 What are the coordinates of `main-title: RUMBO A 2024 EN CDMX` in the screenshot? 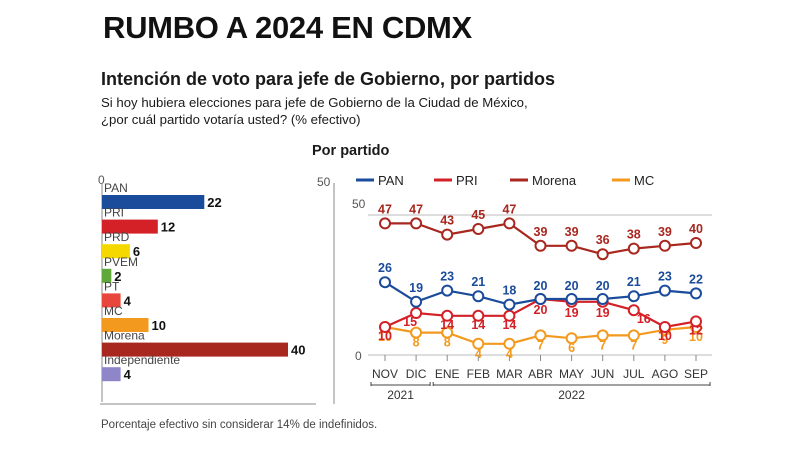 It's located at (287, 27).